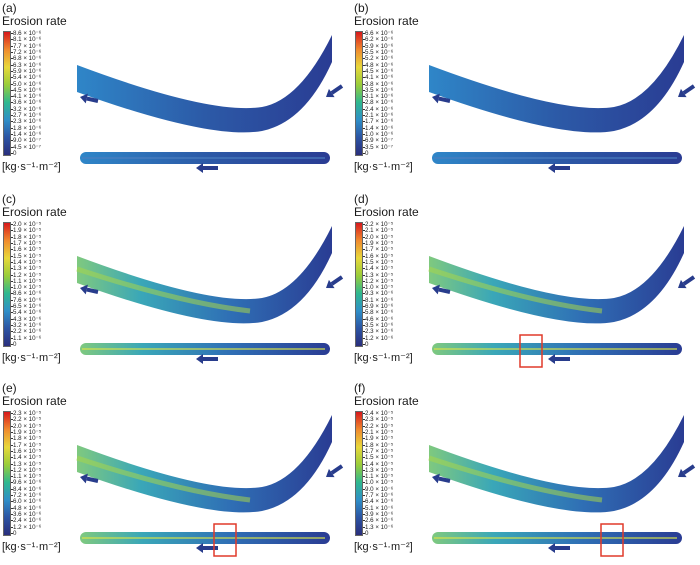  I want to click on colorbar-tick-label: 5.5 × 10⁻⁶, so click(378, 52).